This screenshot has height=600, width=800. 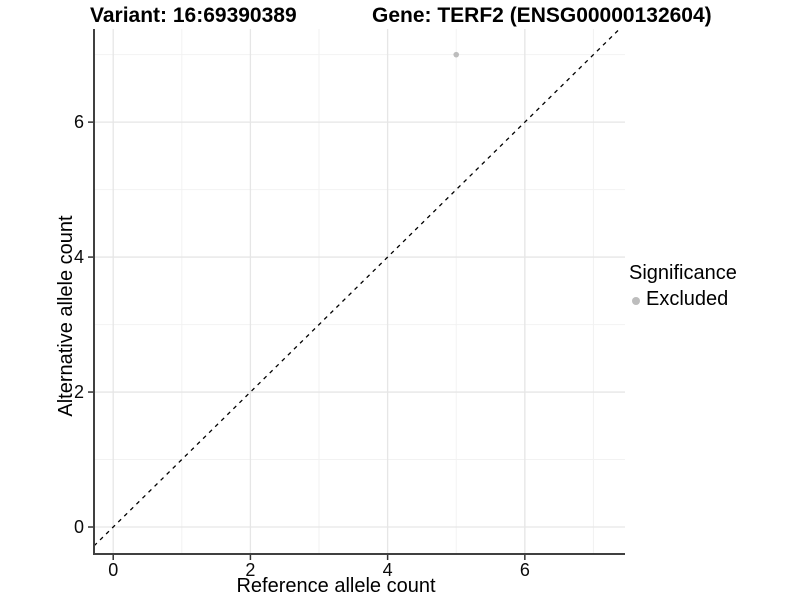 What do you see at coordinates (456, 54) in the screenshot?
I see `data-point` at bounding box center [456, 54].